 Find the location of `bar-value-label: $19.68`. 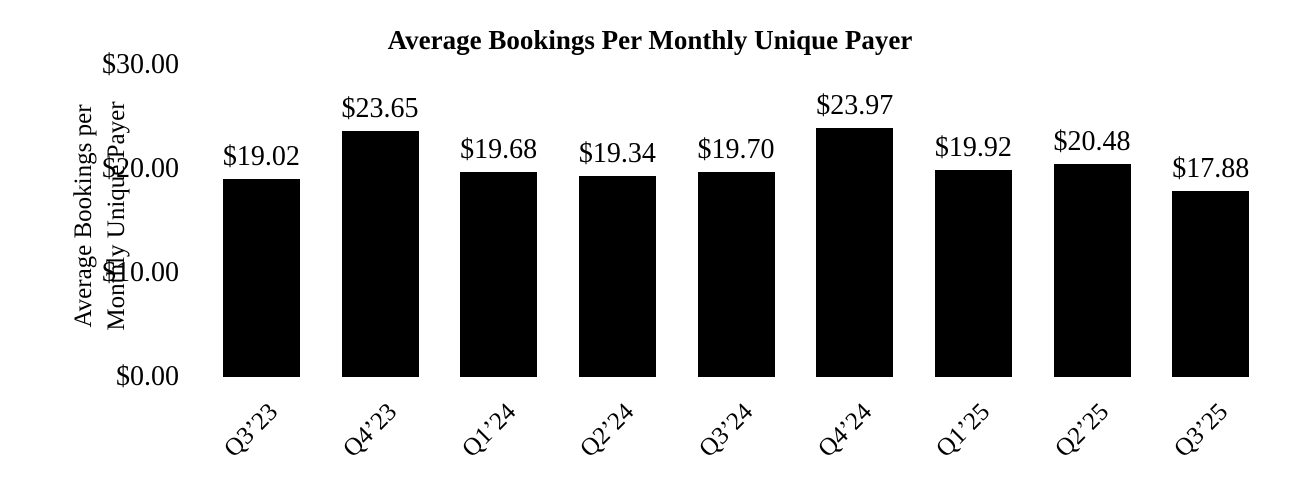

bar-value-label: $19.68 is located at coordinates (499, 150).